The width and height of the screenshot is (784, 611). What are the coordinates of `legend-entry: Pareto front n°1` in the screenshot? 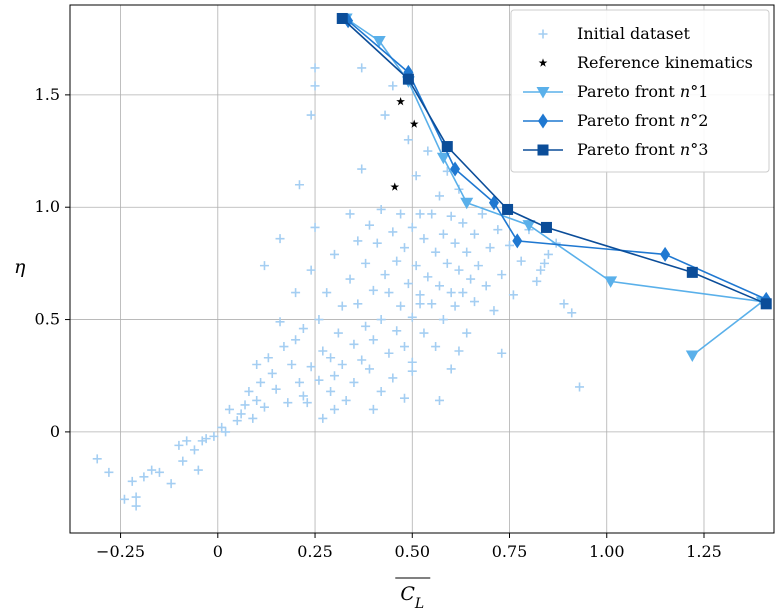 It's located at (615, 91).